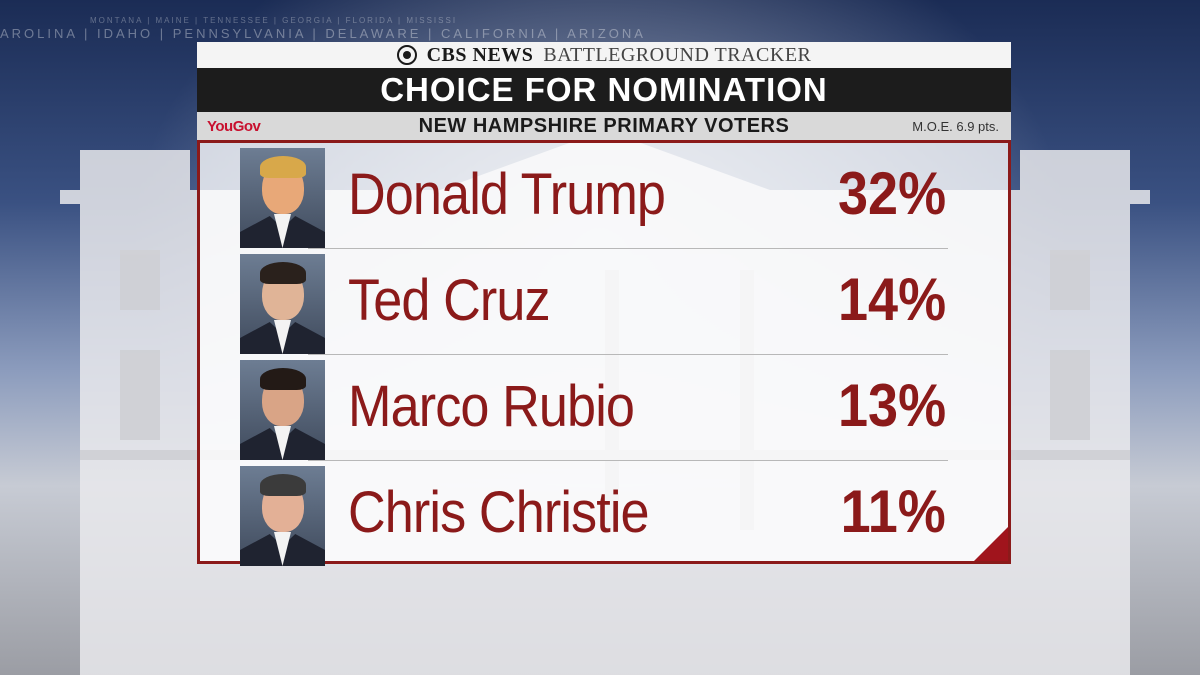  I want to click on brand-name: CBS NEWS, so click(480, 54).